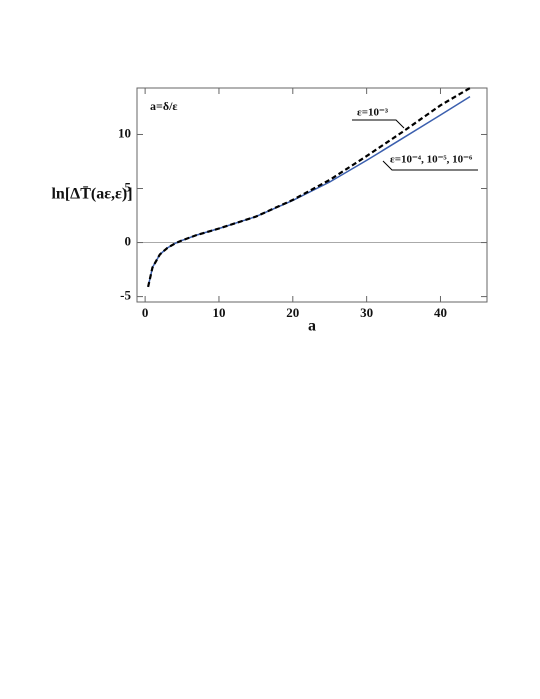 The width and height of the screenshot is (540, 699). I want to click on x-tick-label: 40, so click(440, 312).